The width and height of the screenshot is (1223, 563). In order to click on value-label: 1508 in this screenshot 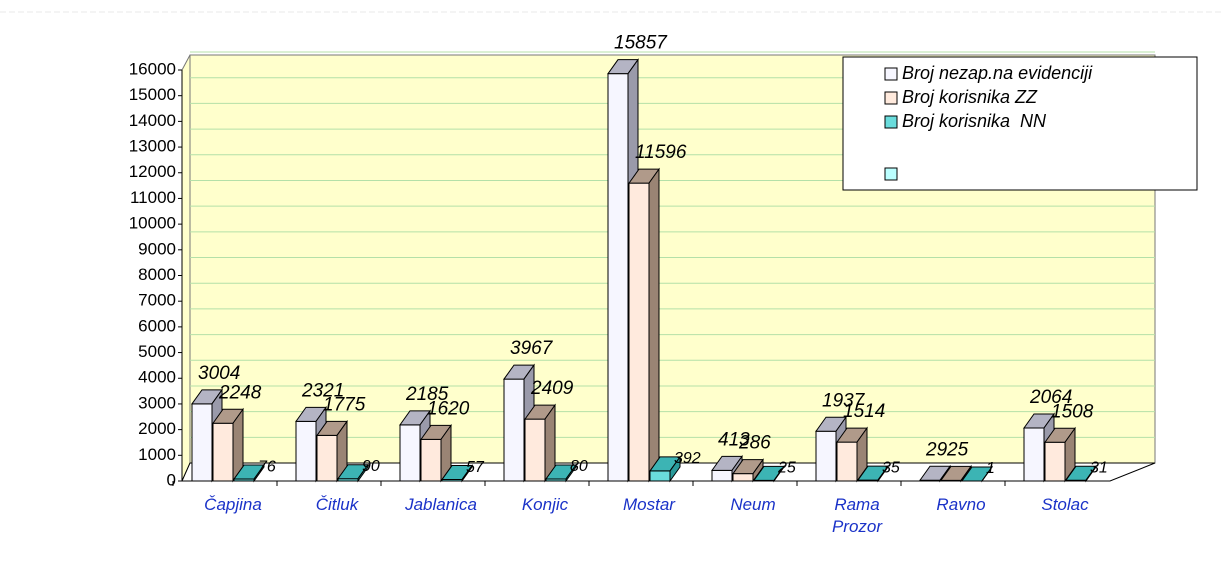, I will do `click(1072, 411)`.